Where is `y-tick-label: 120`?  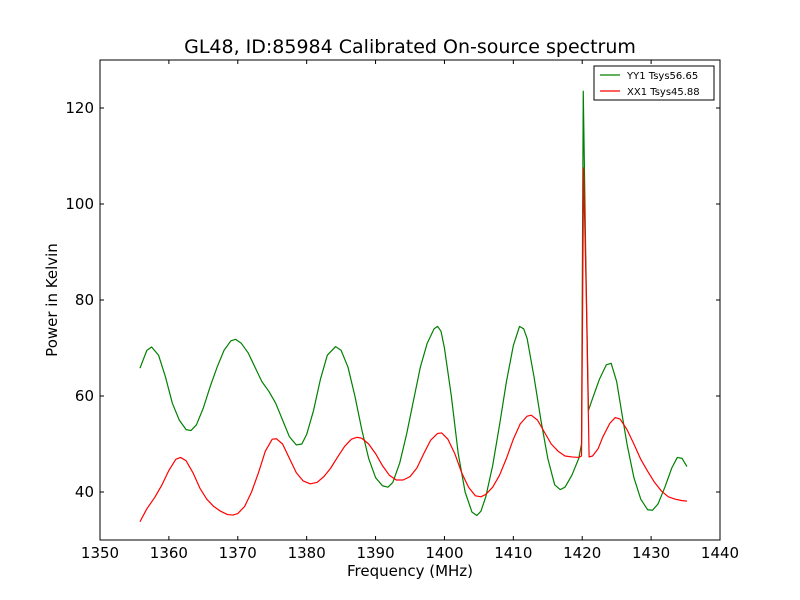
y-tick-label: 120 is located at coordinates (79, 108).